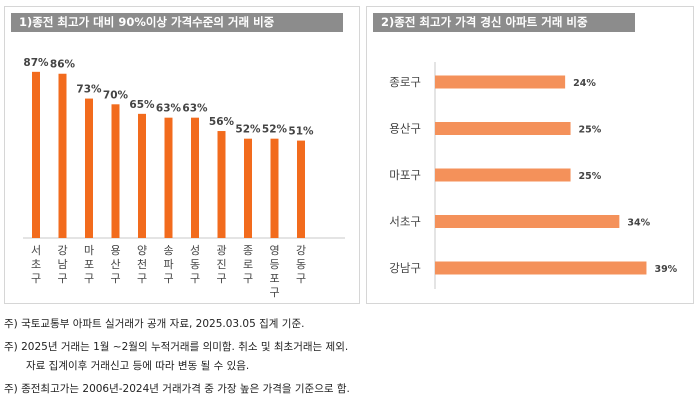  I want to click on bar-value-label: 86%, so click(63, 65).